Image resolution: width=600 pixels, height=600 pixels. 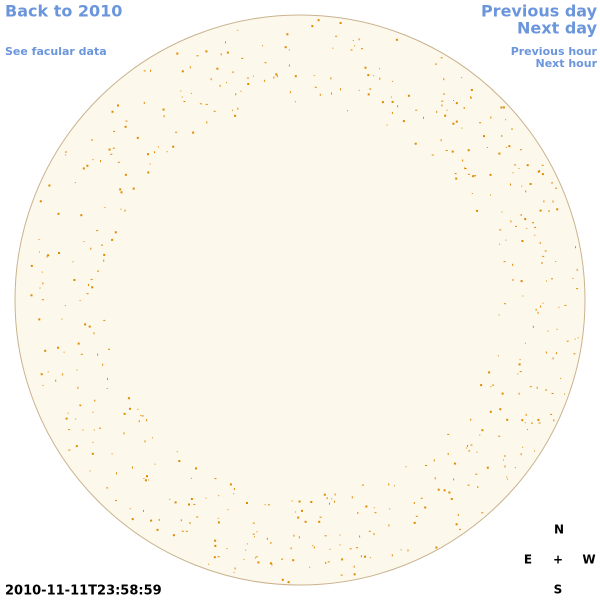 What do you see at coordinates (567, 63) in the screenshot?
I see `next-hour-link: Next hour` at bounding box center [567, 63].